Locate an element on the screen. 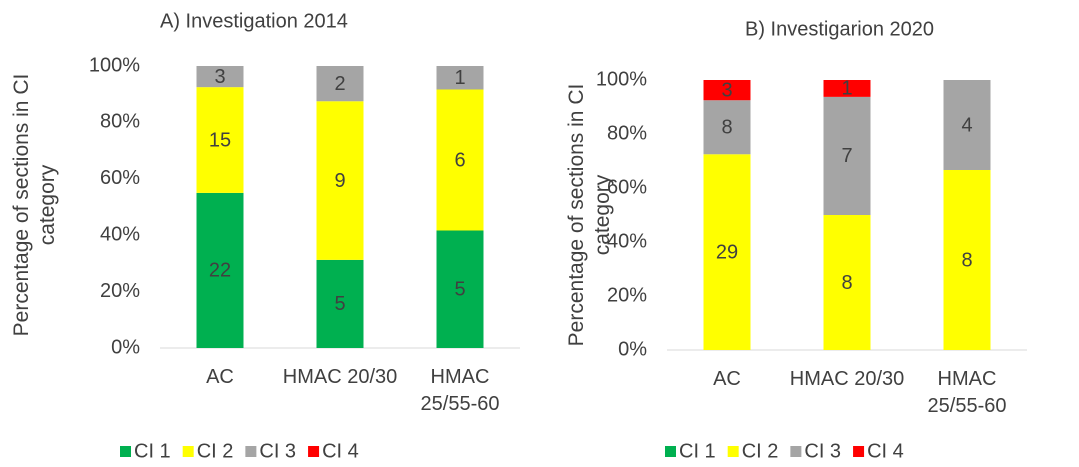  data-label: 29 is located at coordinates (727, 252).